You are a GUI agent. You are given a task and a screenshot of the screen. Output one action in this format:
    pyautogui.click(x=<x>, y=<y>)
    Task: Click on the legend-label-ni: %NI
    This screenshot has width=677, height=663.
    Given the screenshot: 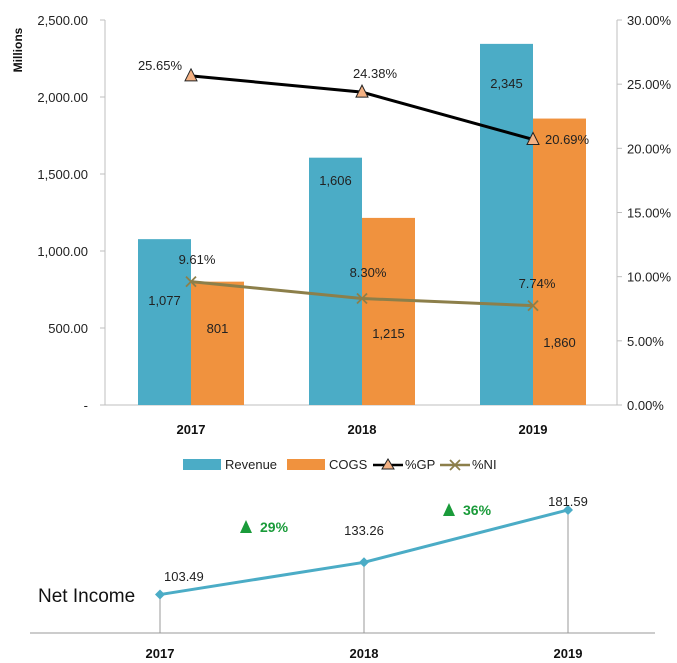 What is the action you would take?
    pyautogui.click(x=484, y=464)
    